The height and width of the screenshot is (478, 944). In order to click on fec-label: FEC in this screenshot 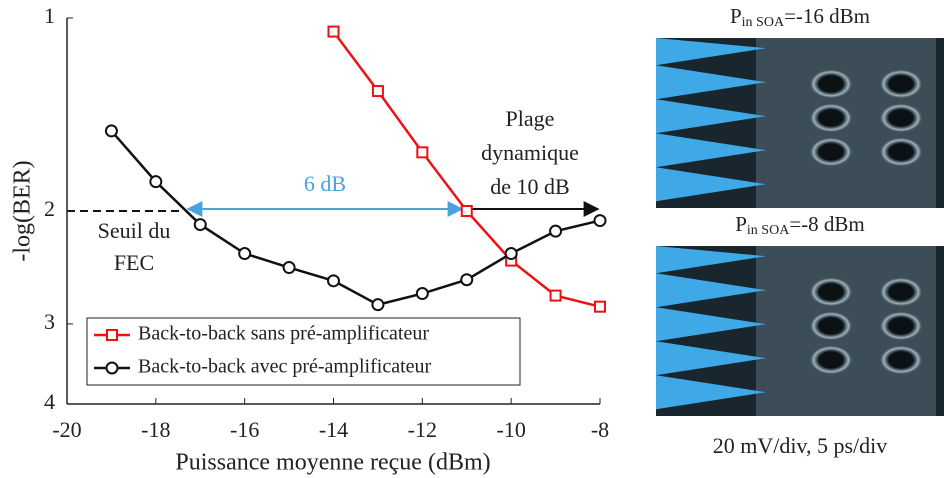, I will do `click(134, 262)`.